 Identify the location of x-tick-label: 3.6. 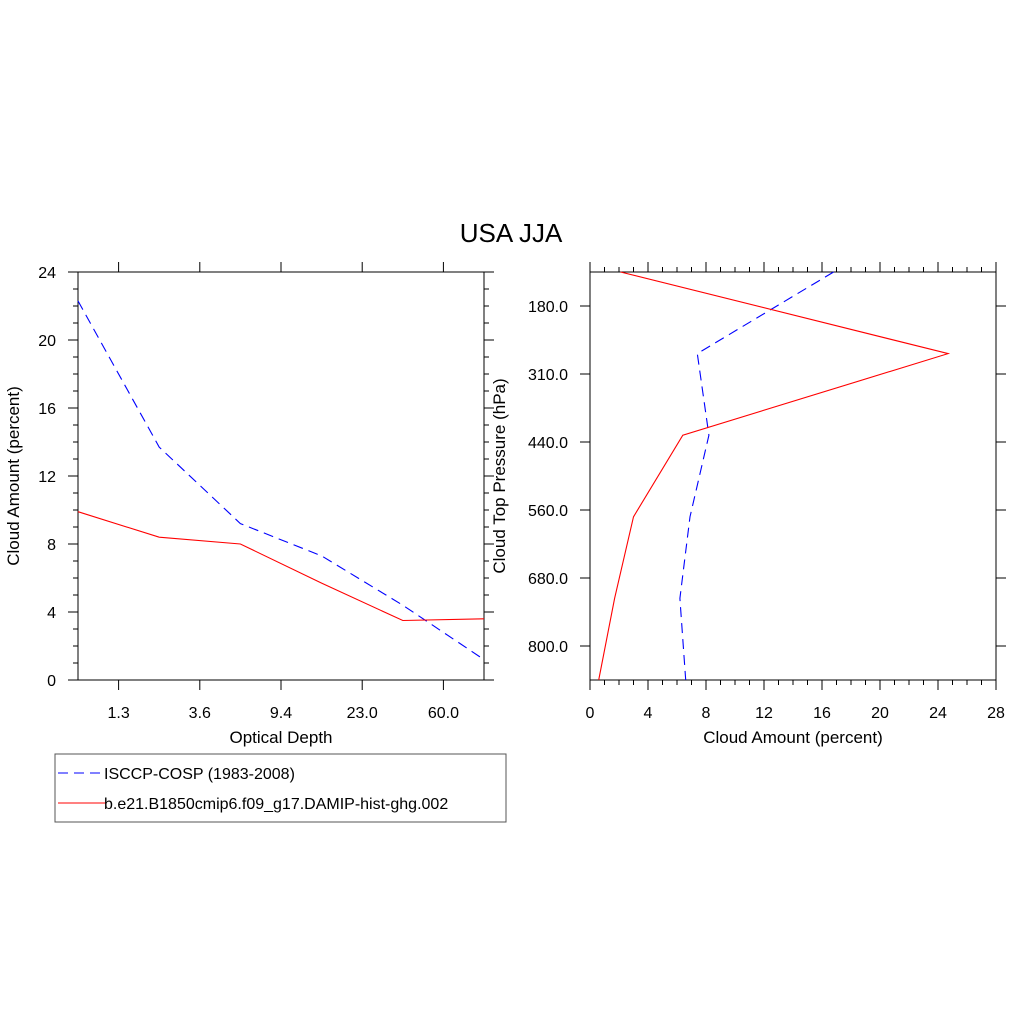
(200, 713).